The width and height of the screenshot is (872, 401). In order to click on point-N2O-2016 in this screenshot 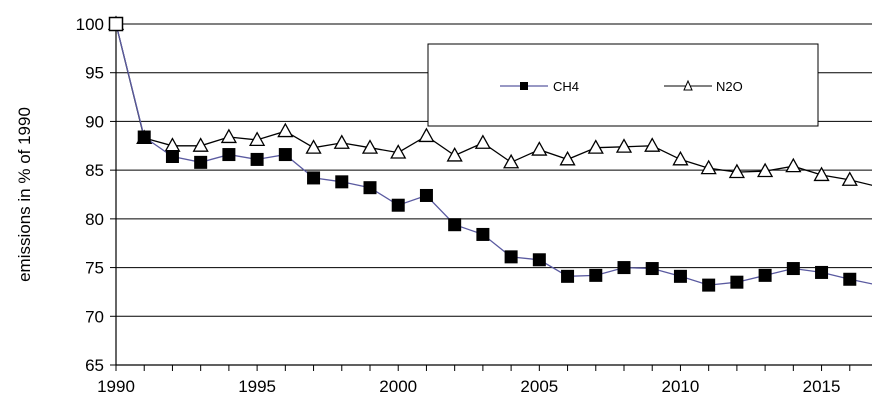, I will do `click(849, 178)`.